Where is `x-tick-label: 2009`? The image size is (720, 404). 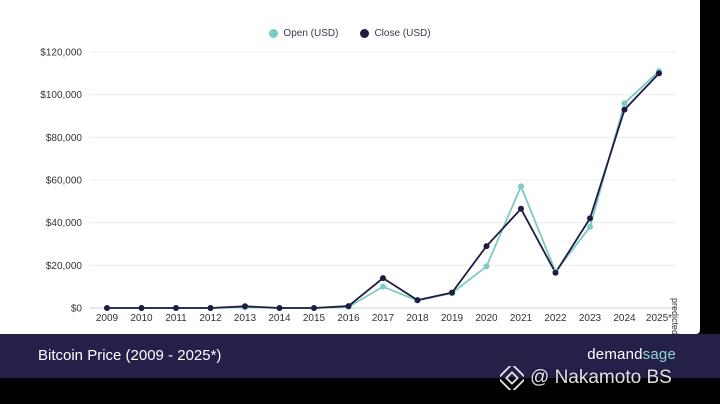
x-tick-label: 2009 is located at coordinates (107, 318).